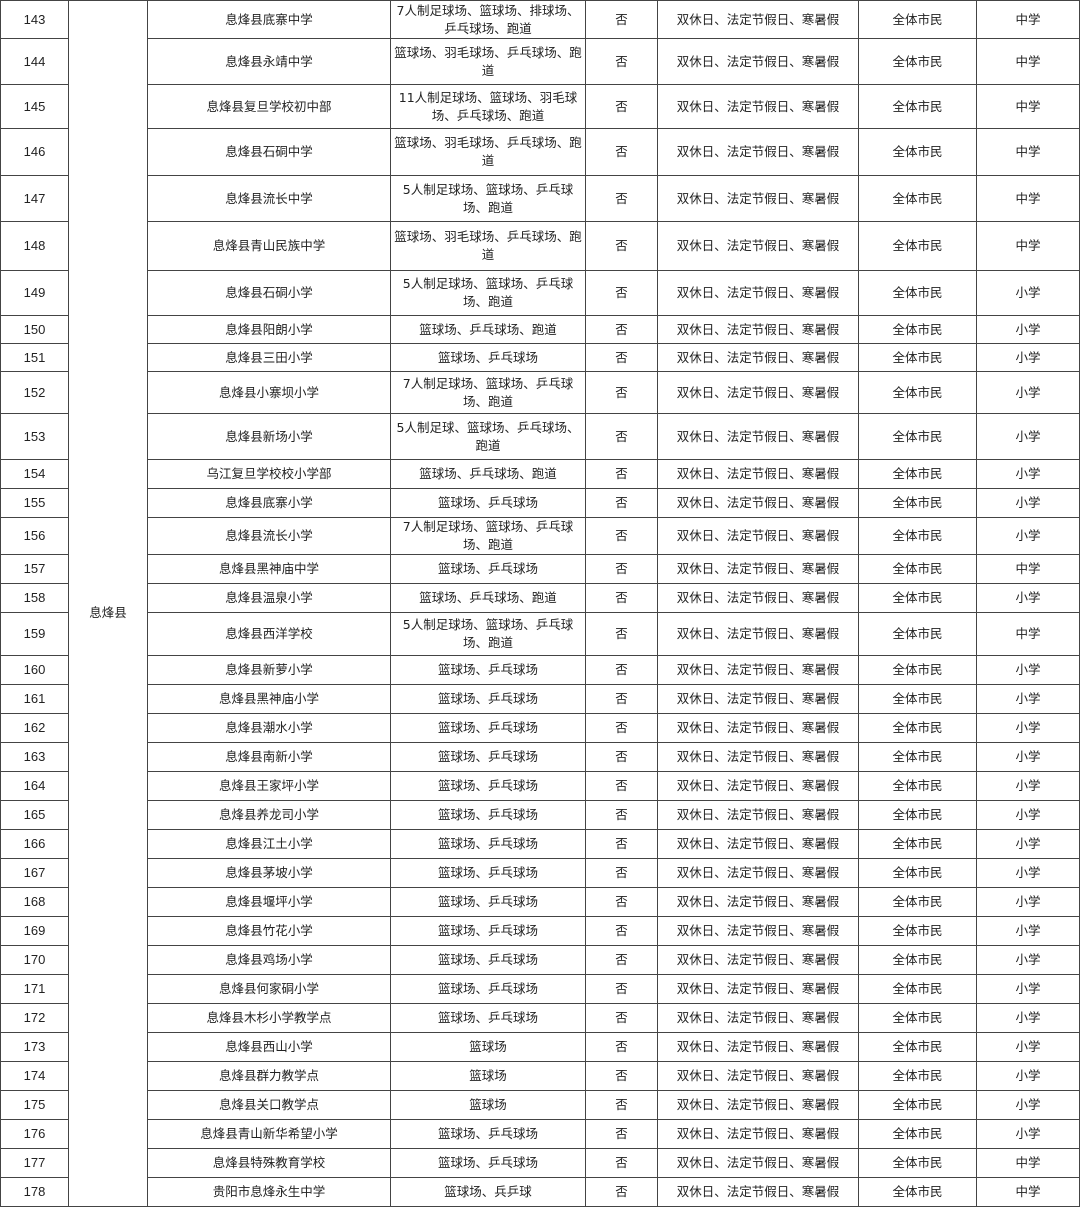 This screenshot has width=1080, height=1207. What do you see at coordinates (540, 357) in the screenshot?
I see `table-row: 151 息烽县三田小学 篮球场、乒乓球场否双休日、法定节假日、寒暑假 全体市民 小学` at bounding box center [540, 357].